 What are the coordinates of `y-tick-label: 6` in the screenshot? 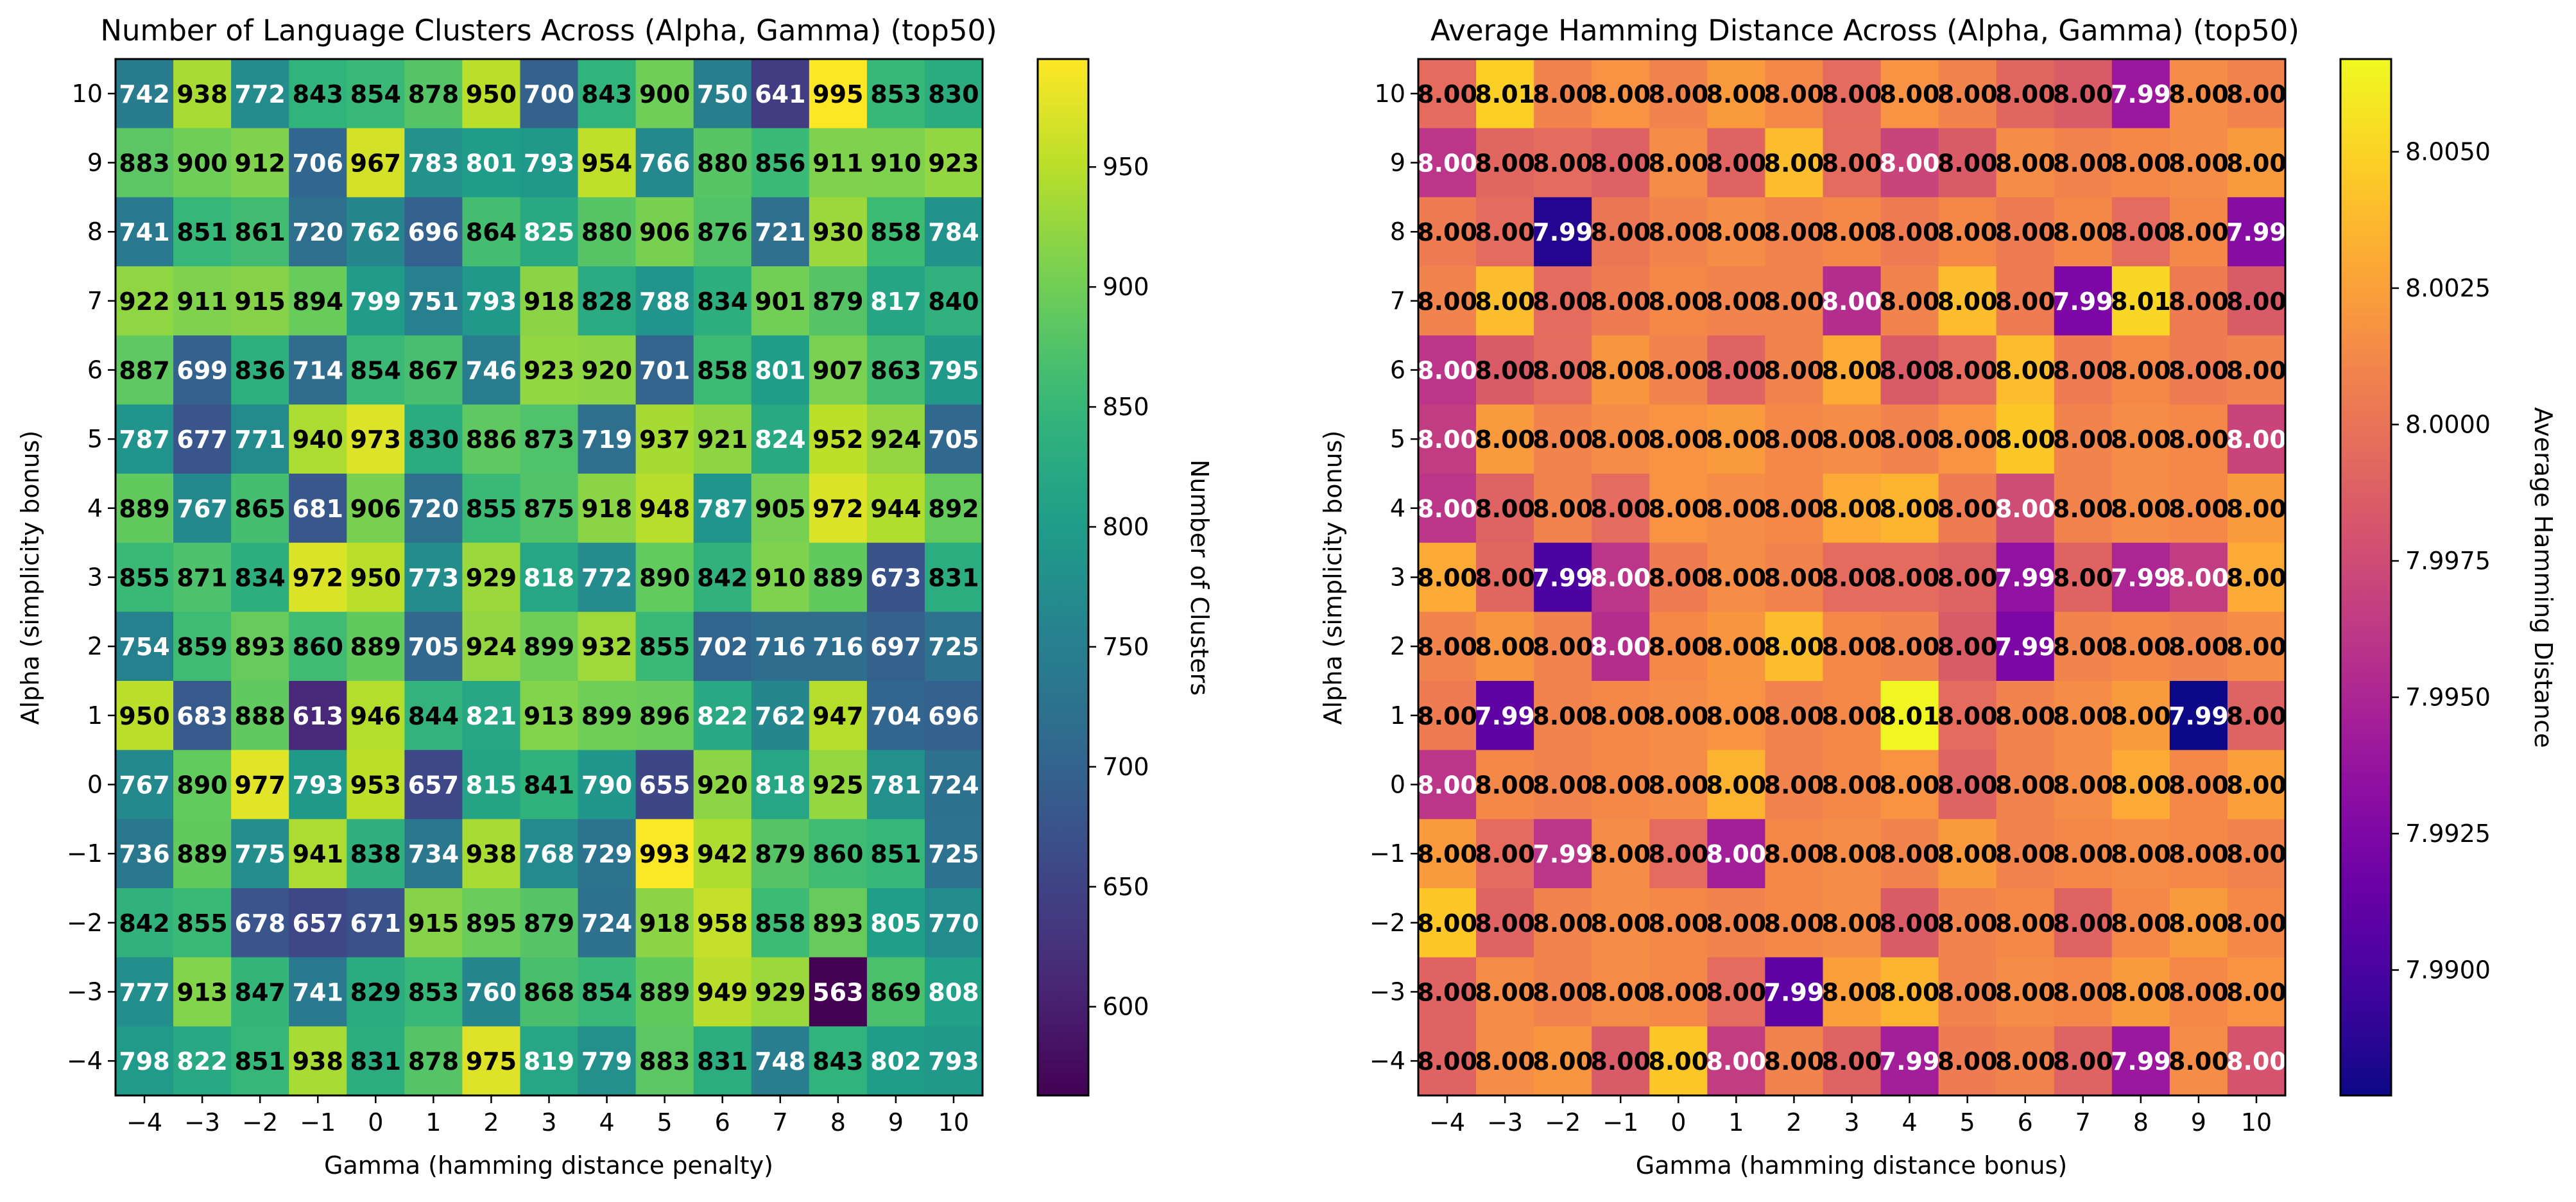 It's located at (95, 370).